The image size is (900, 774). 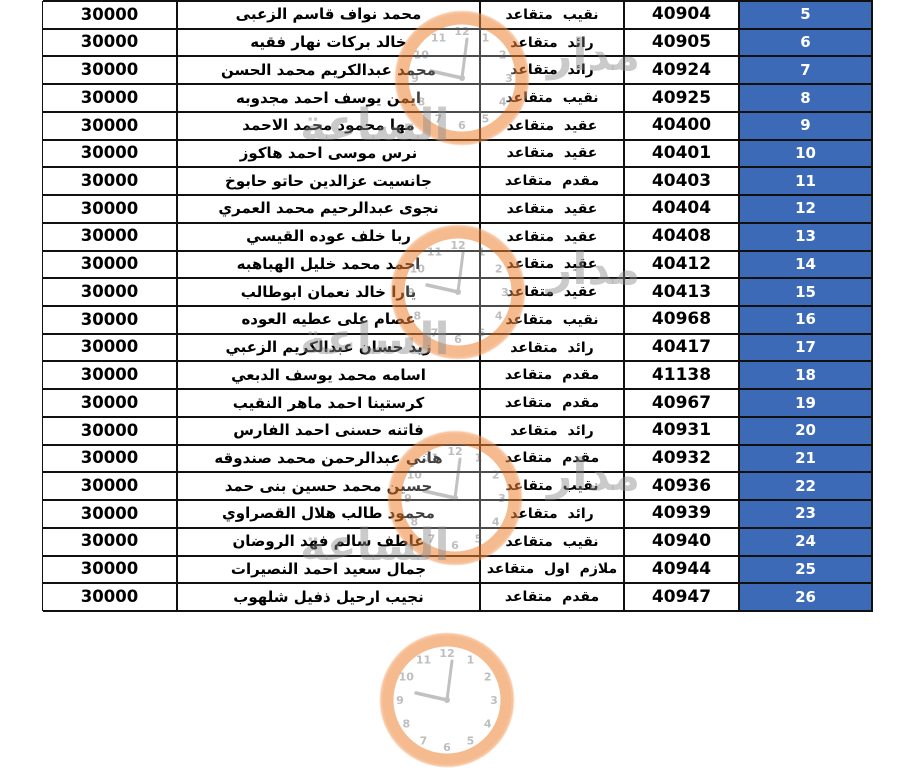 What do you see at coordinates (805, 319) in the screenshot?
I see `serial-cell: 16` at bounding box center [805, 319].